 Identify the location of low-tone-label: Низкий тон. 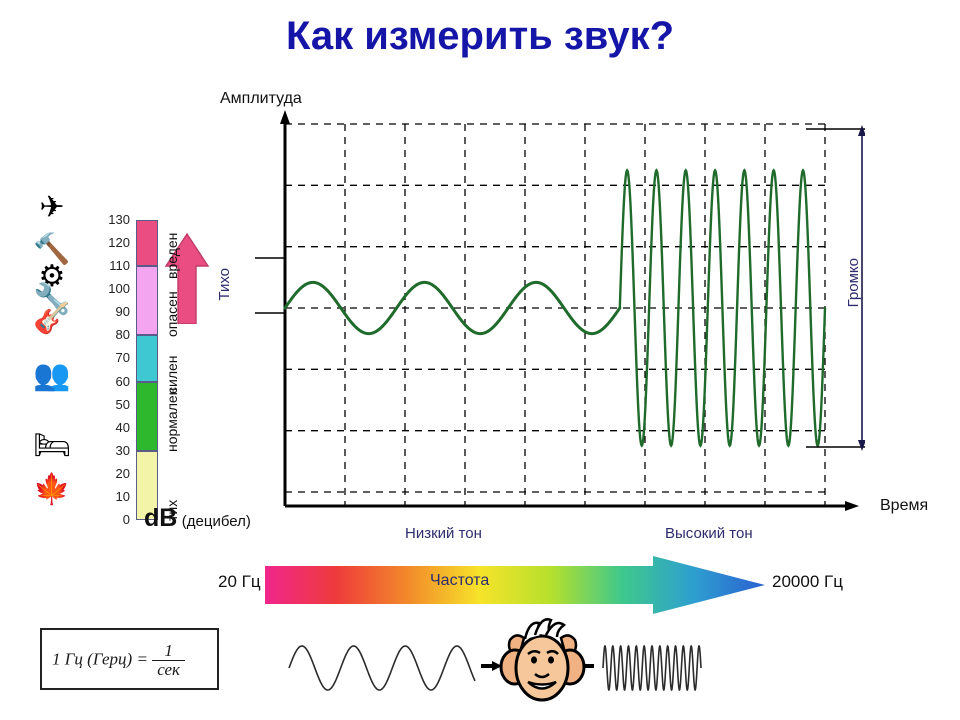
(443, 533).